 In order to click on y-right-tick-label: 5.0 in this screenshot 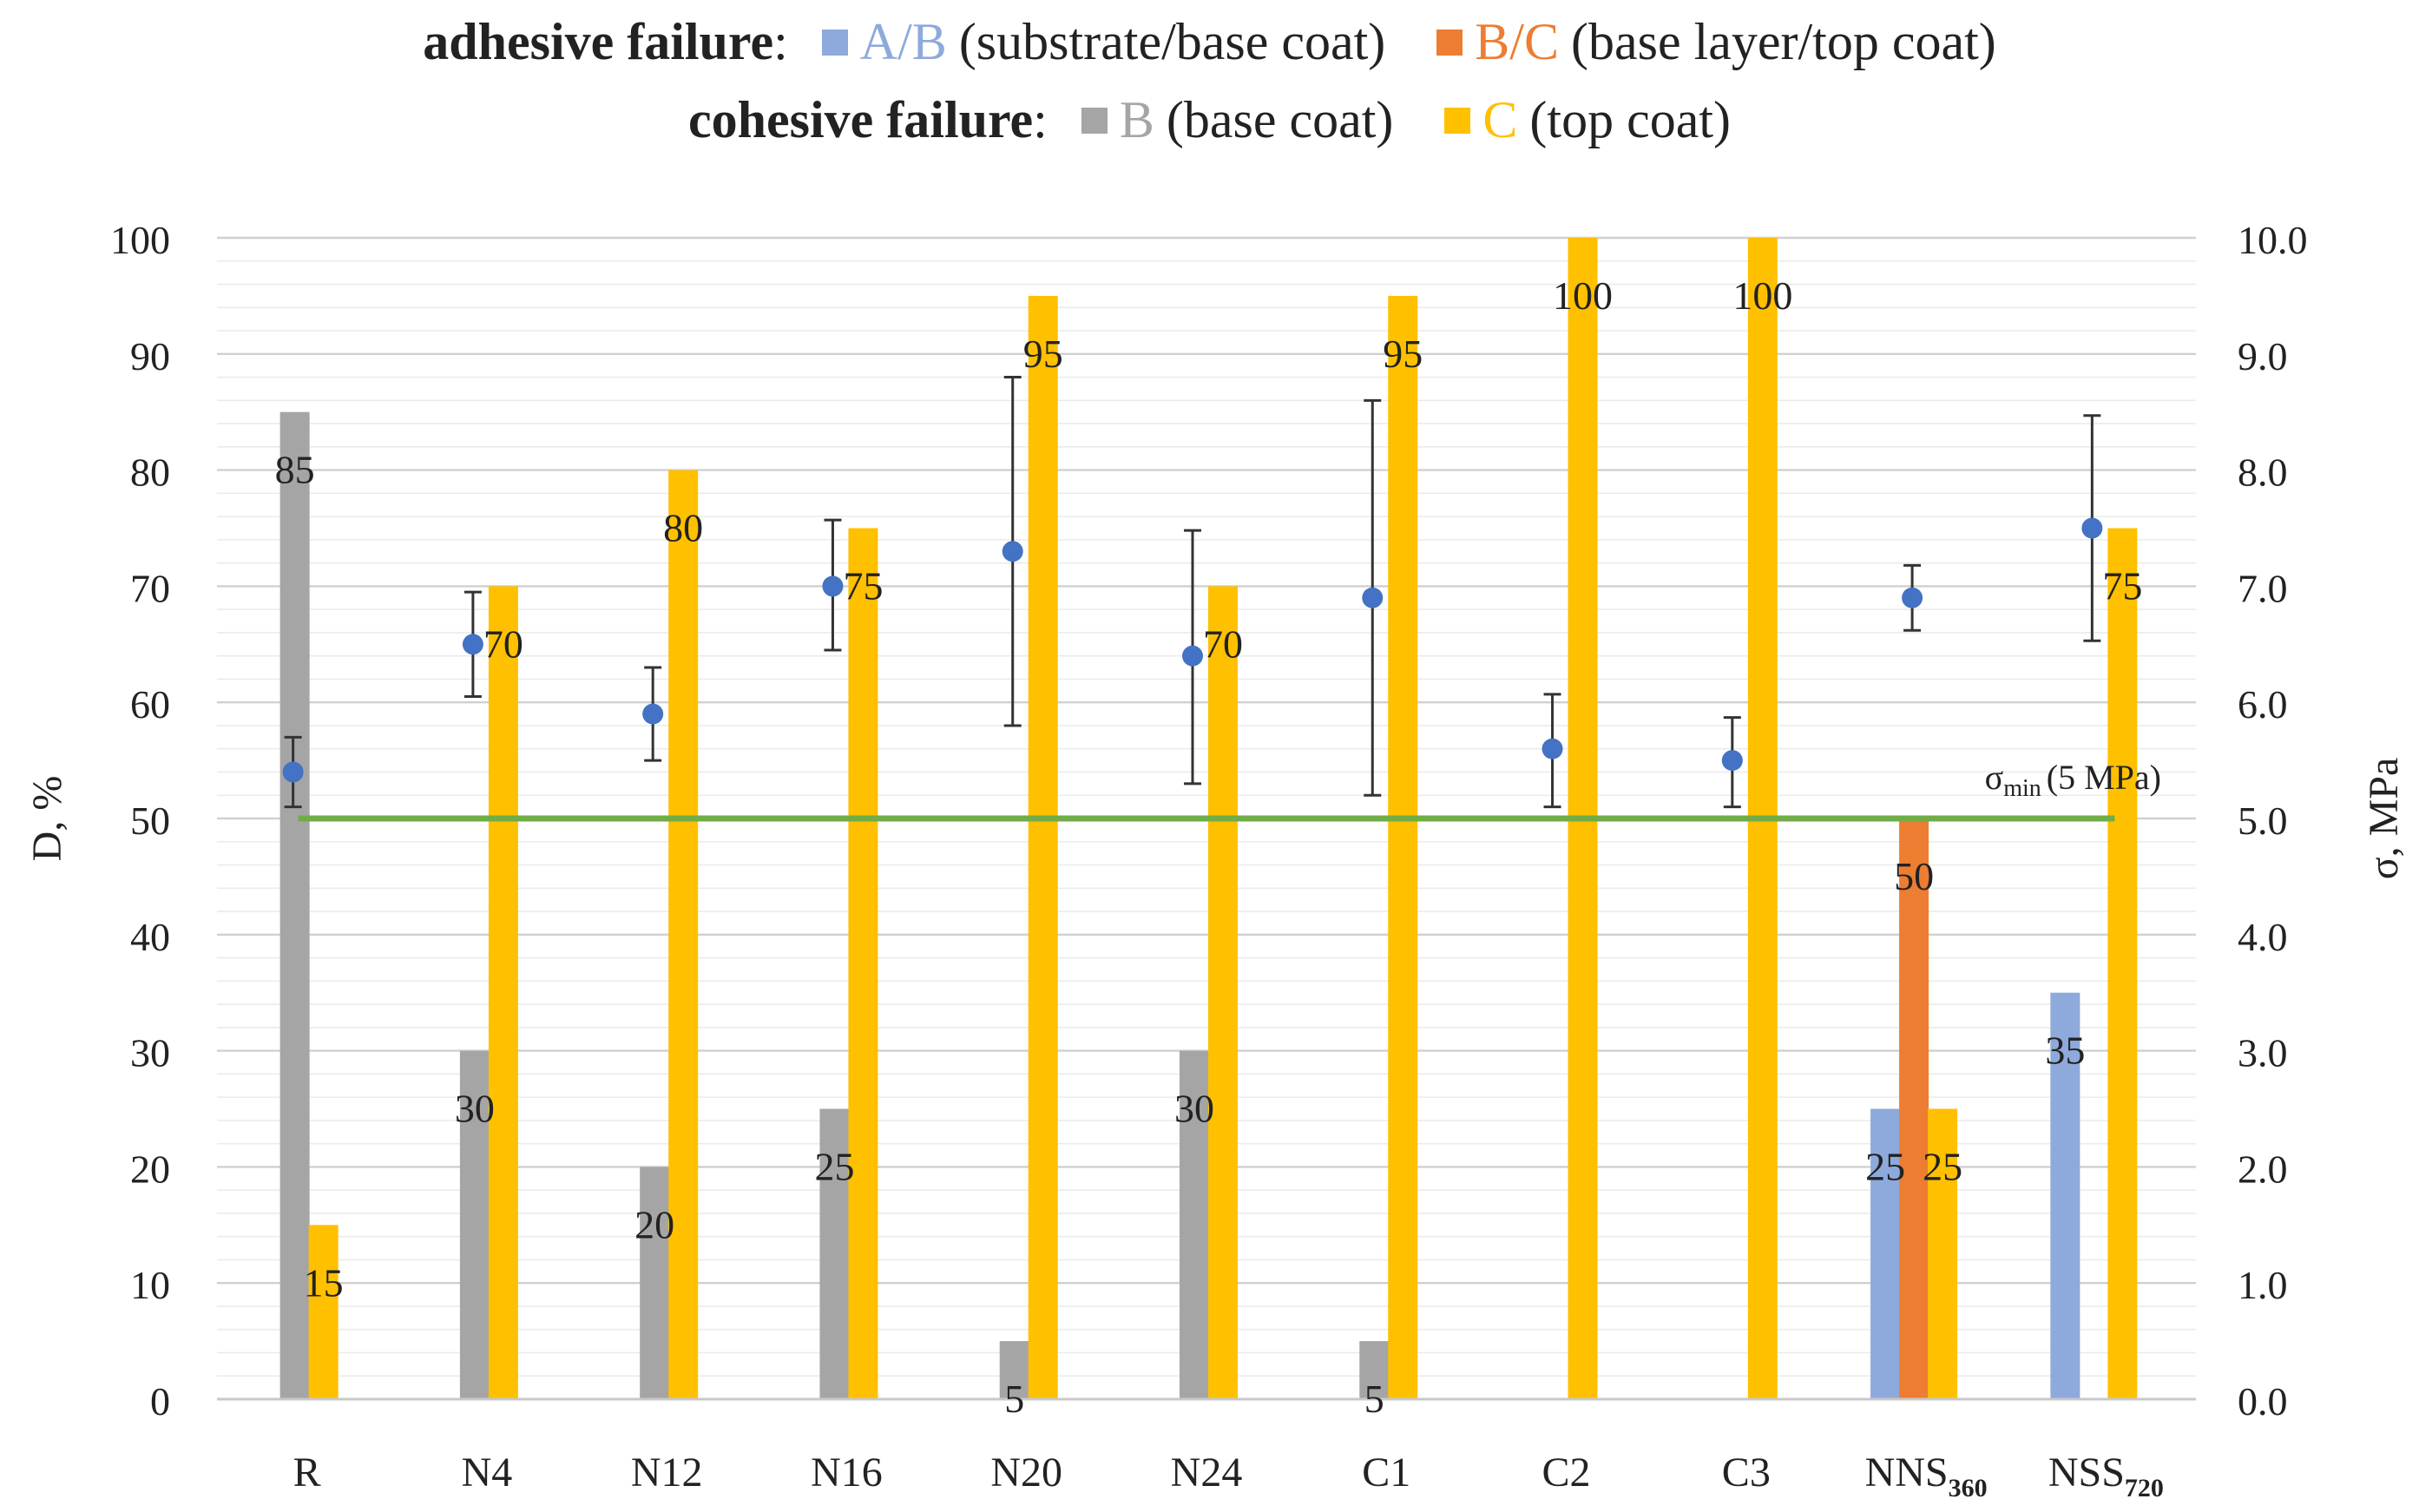, I will do `click(2263, 821)`.